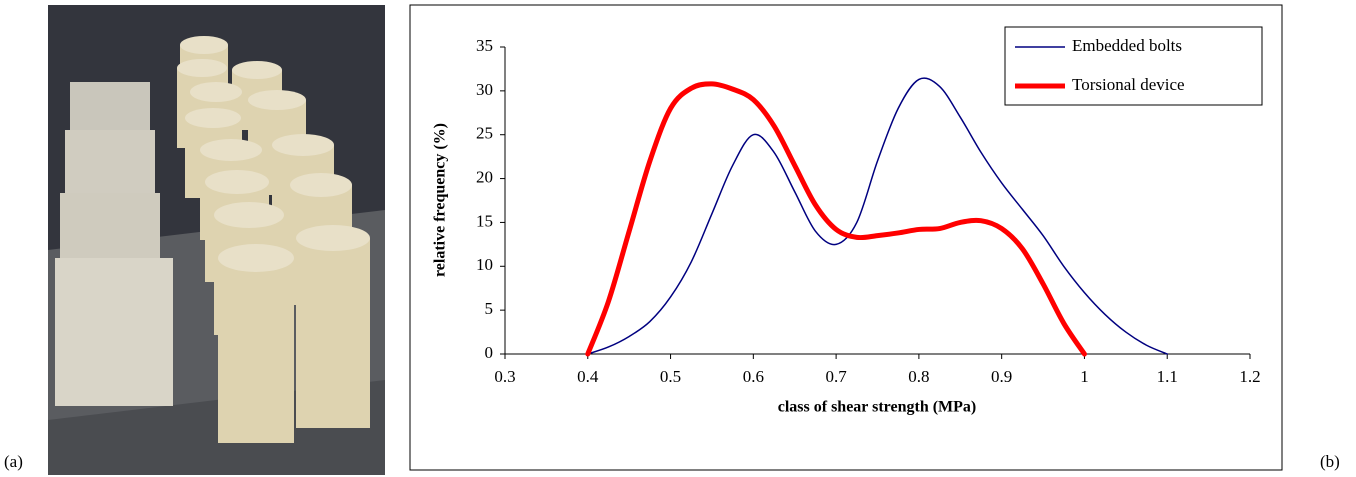  I want to click on x-tick-label: 0.3, so click(504, 376).